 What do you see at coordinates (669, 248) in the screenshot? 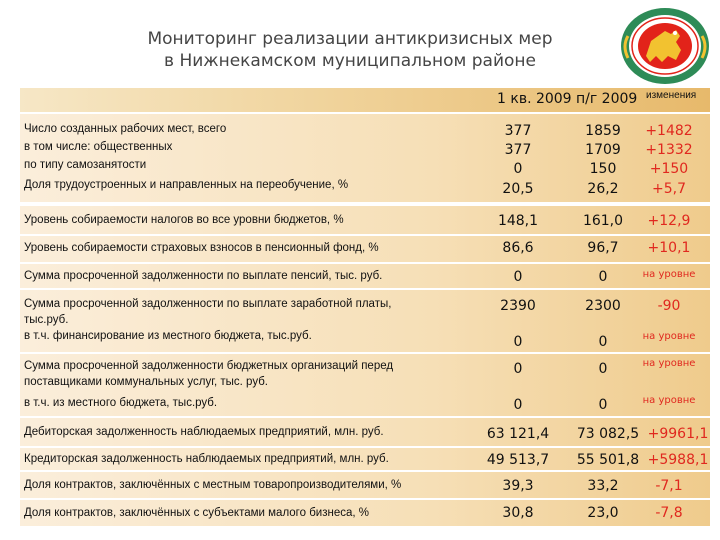
I see `value-change: +10,1` at bounding box center [669, 248].